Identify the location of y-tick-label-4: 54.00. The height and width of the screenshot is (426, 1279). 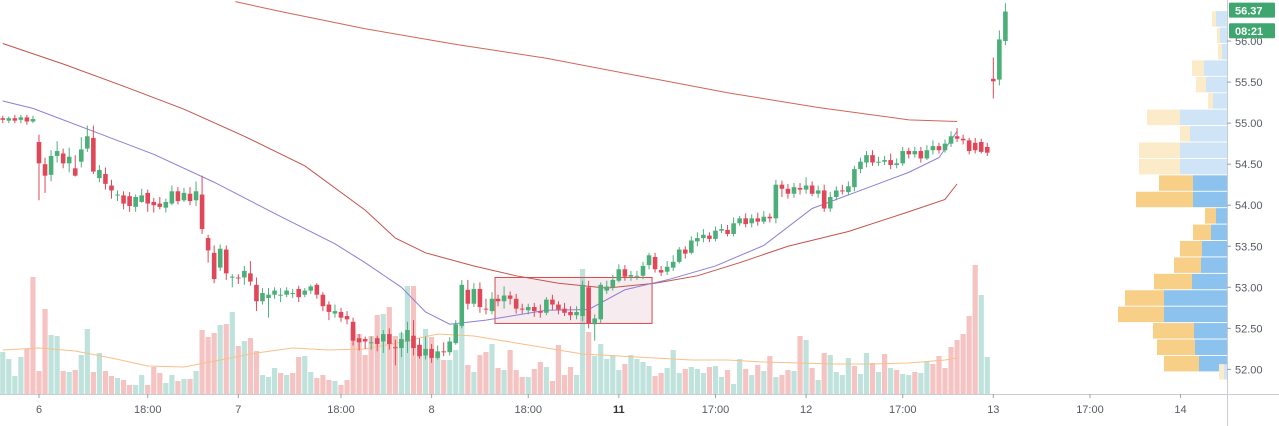
(1249, 206).